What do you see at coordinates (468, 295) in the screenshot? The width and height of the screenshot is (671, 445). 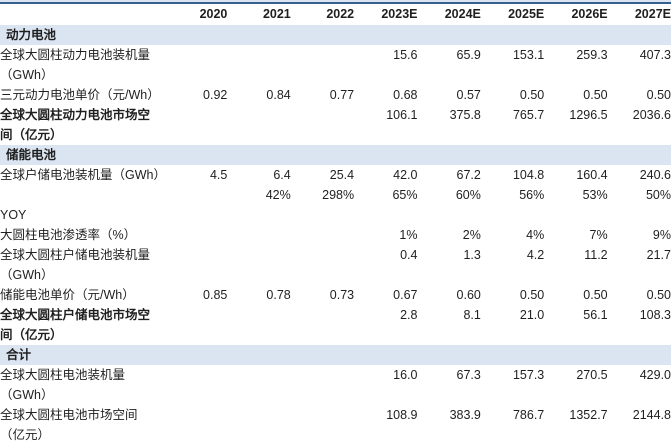 I see `value-cell: 0.60` at bounding box center [468, 295].